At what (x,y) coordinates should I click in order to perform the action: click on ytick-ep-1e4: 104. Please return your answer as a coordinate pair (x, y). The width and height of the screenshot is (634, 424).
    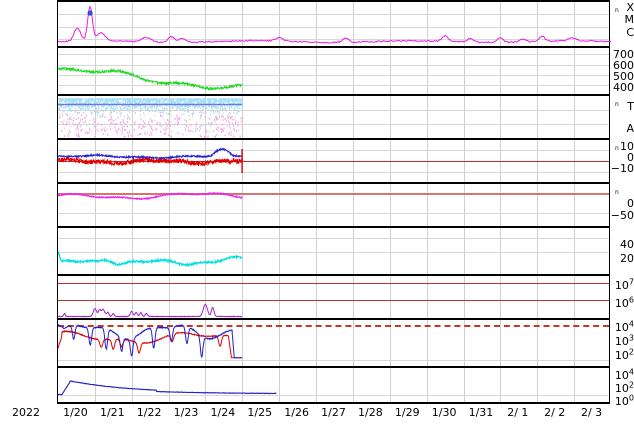
    Looking at the image, I should click on (624, 326).